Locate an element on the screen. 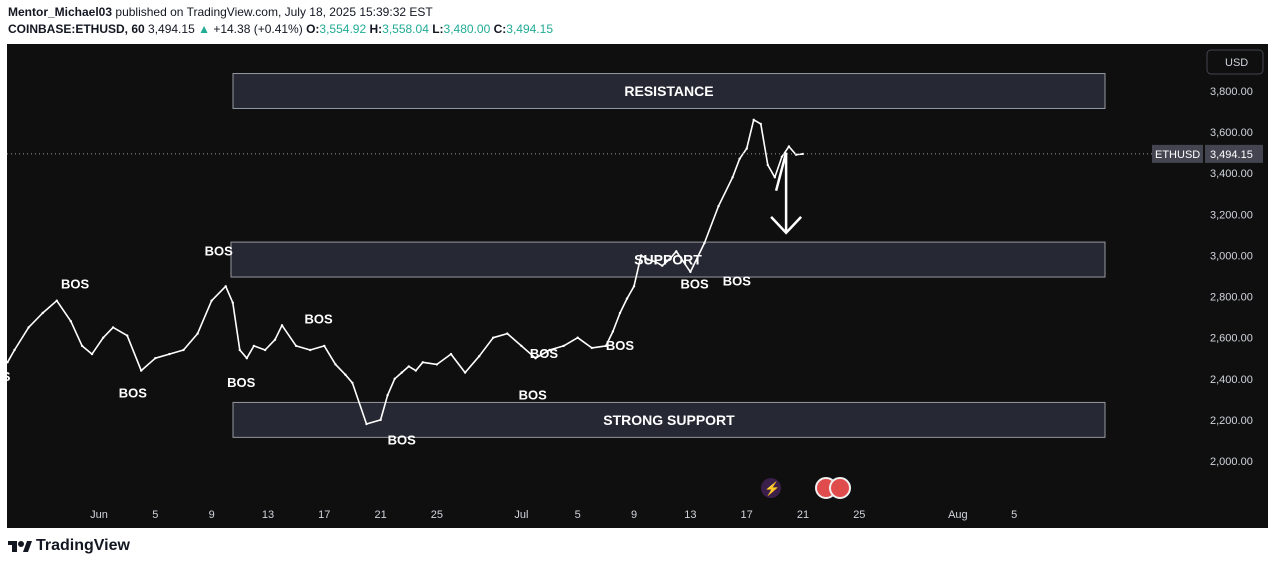 The height and width of the screenshot is (565, 1275). y-tick-label: 2,800.00 is located at coordinates (1231, 298).